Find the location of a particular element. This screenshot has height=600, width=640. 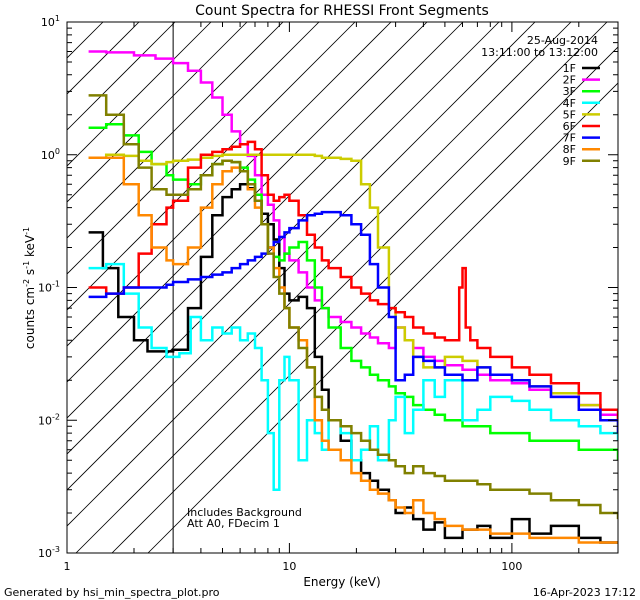

y-tick-label: 10⁻³ is located at coordinates (49, 552).